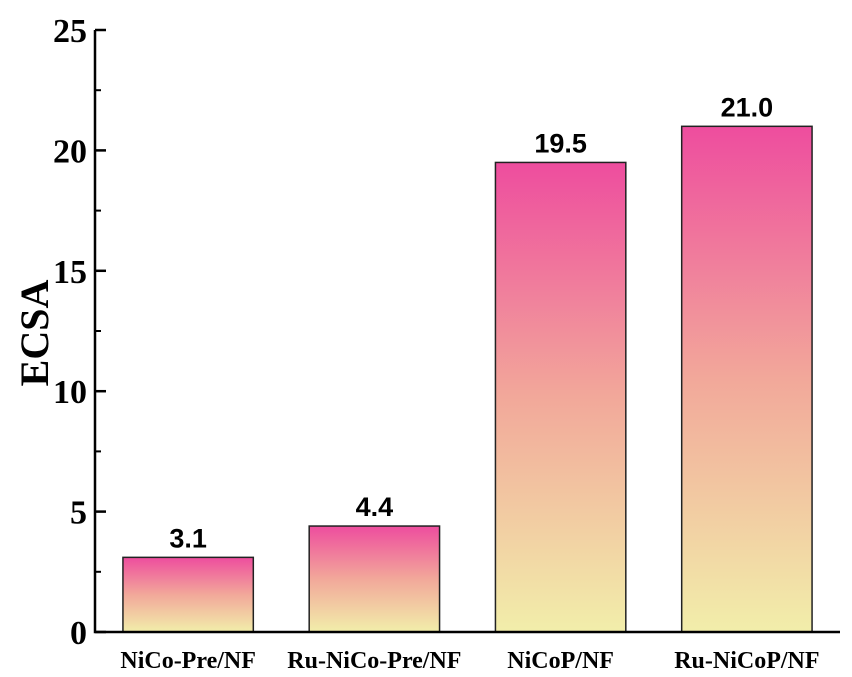 The width and height of the screenshot is (852, 677). What do you see at coordinates (560, 661) in the screenshot?
I see `x-category-label: NiCoP/NF` at bounding box center [560, 661].